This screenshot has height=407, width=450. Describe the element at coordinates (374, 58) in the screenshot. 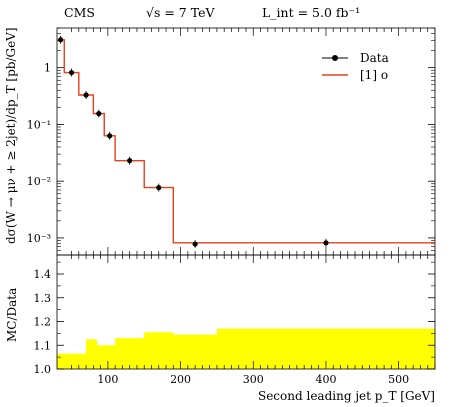

I see `legend-data-label: Data` at that location.